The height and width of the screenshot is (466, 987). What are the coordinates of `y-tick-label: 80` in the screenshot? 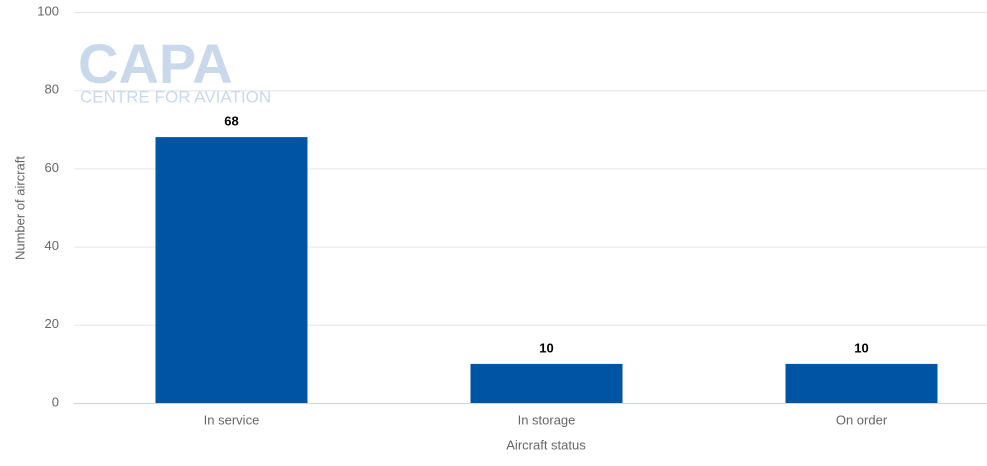 It's located at (52, 89).